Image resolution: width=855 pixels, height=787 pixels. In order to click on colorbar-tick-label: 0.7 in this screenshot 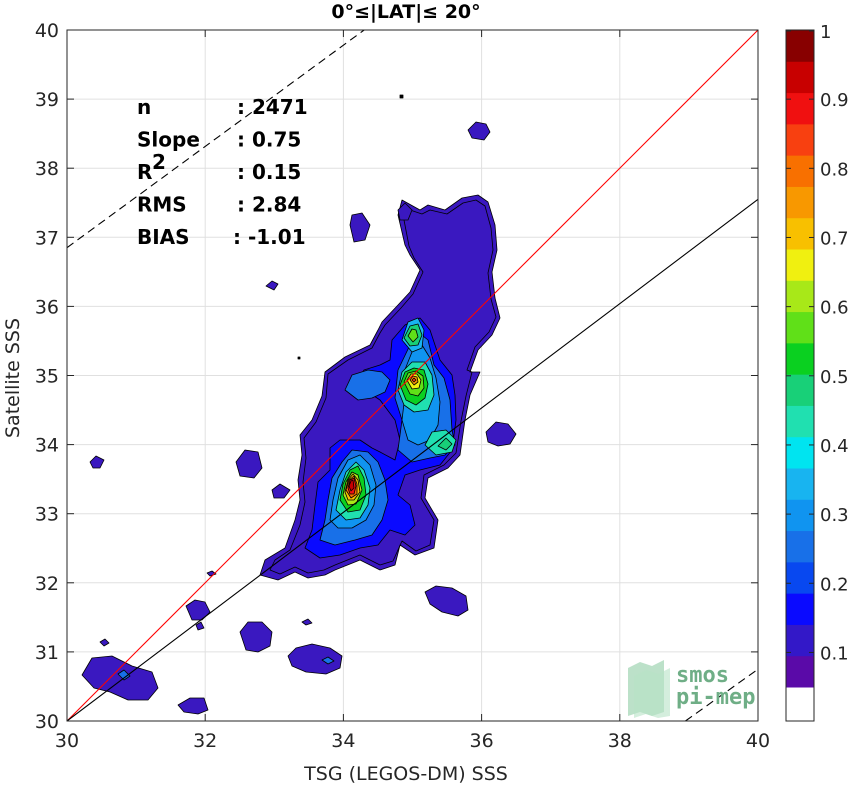, I will do `click(834, 238)`.